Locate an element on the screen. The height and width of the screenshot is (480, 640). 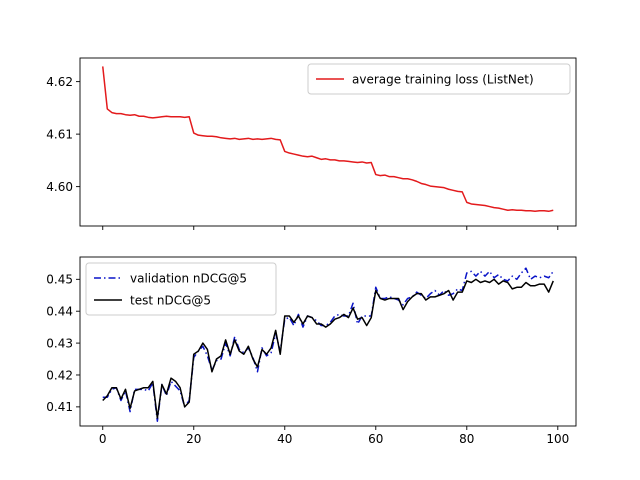
legend-label: average training loss (ListNet) is located at coordinates (443, 80).